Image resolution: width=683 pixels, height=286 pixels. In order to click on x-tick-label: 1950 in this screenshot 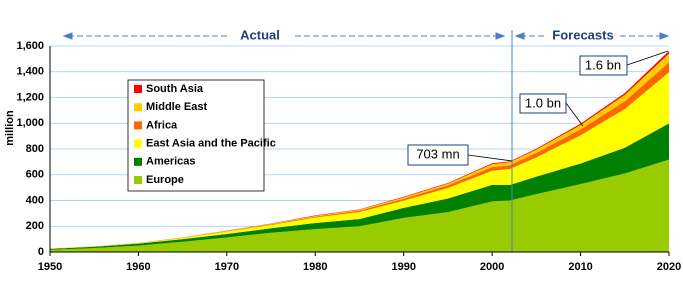, I will do `click(50, 267)`.